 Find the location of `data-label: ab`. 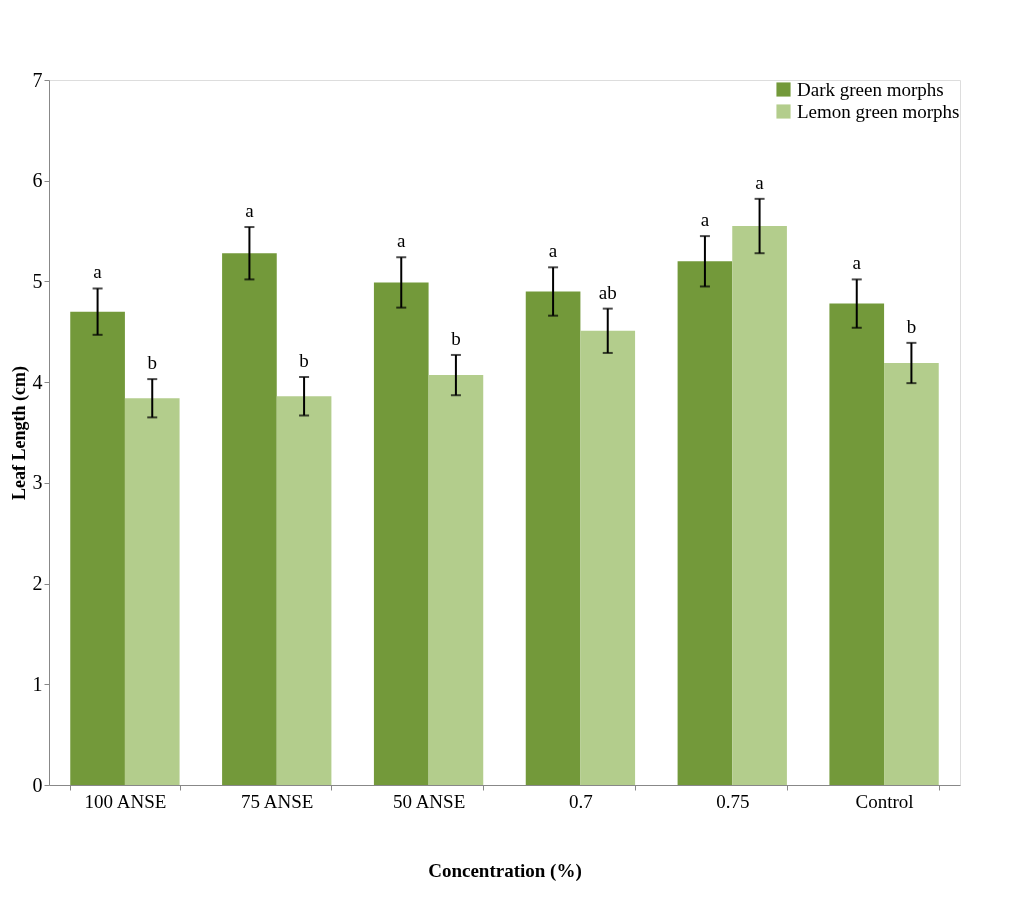

data-label: ab is located at coordinates (607, 292).